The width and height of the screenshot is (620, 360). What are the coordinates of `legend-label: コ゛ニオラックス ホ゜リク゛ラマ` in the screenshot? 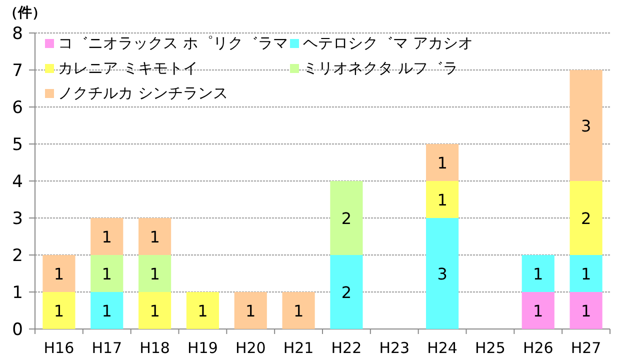 It's located at (173, 43).